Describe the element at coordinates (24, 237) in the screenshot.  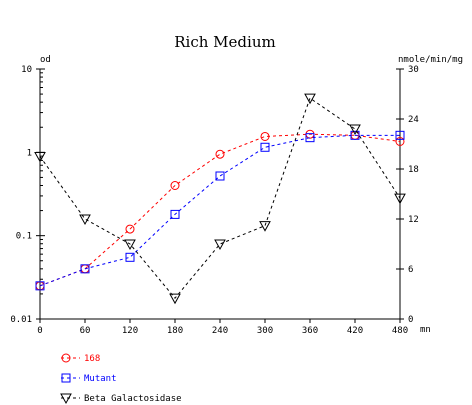
I see `y-left-tick-label: 0.1` at that location.